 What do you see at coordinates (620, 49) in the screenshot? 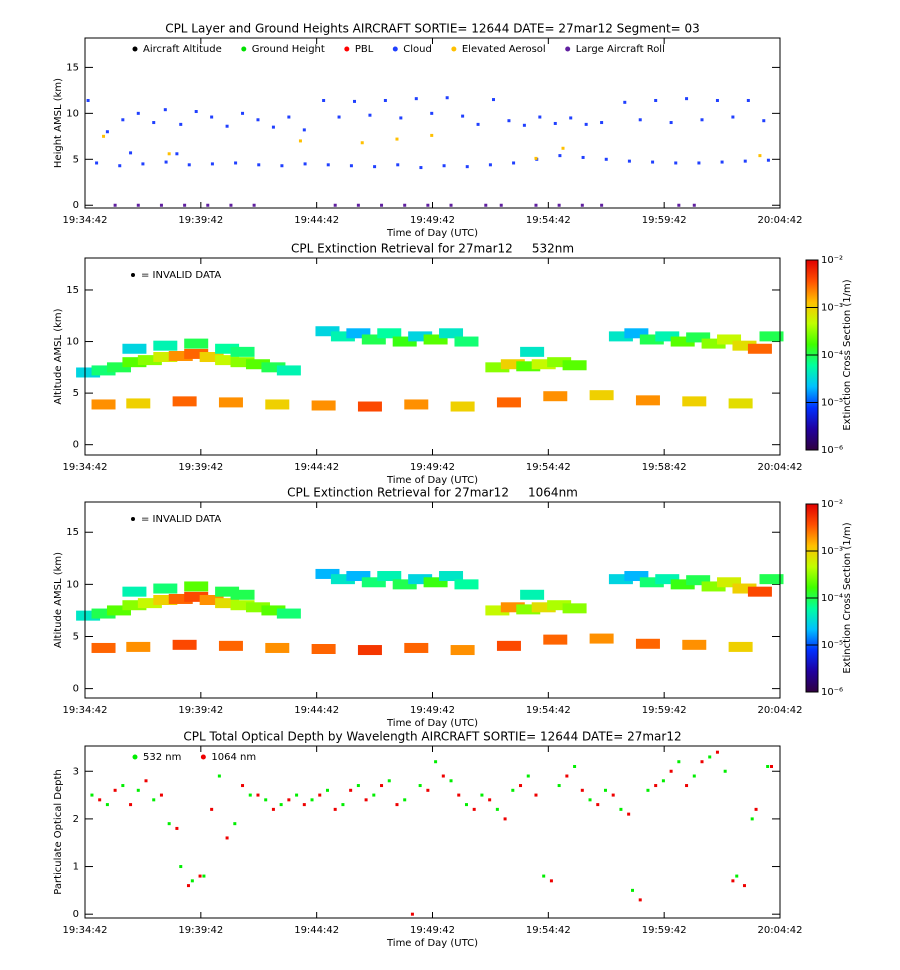
I see `legend-label: Large Aircraft Roll` at bounding box center [620, 49].